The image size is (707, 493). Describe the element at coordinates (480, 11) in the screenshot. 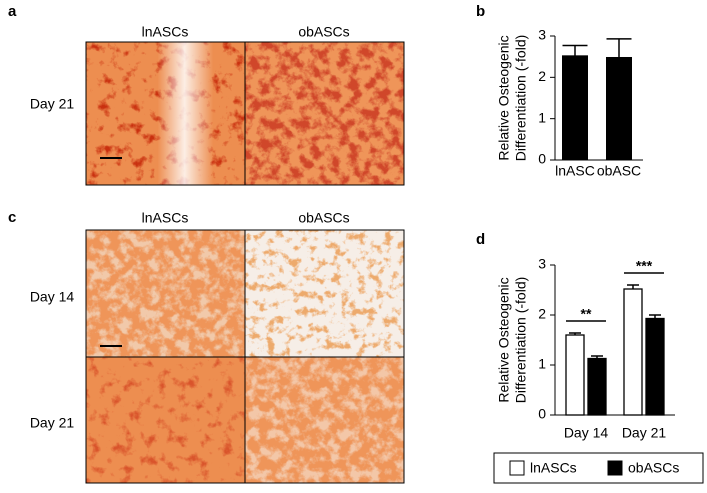

I see `panel-label: b` at that location.